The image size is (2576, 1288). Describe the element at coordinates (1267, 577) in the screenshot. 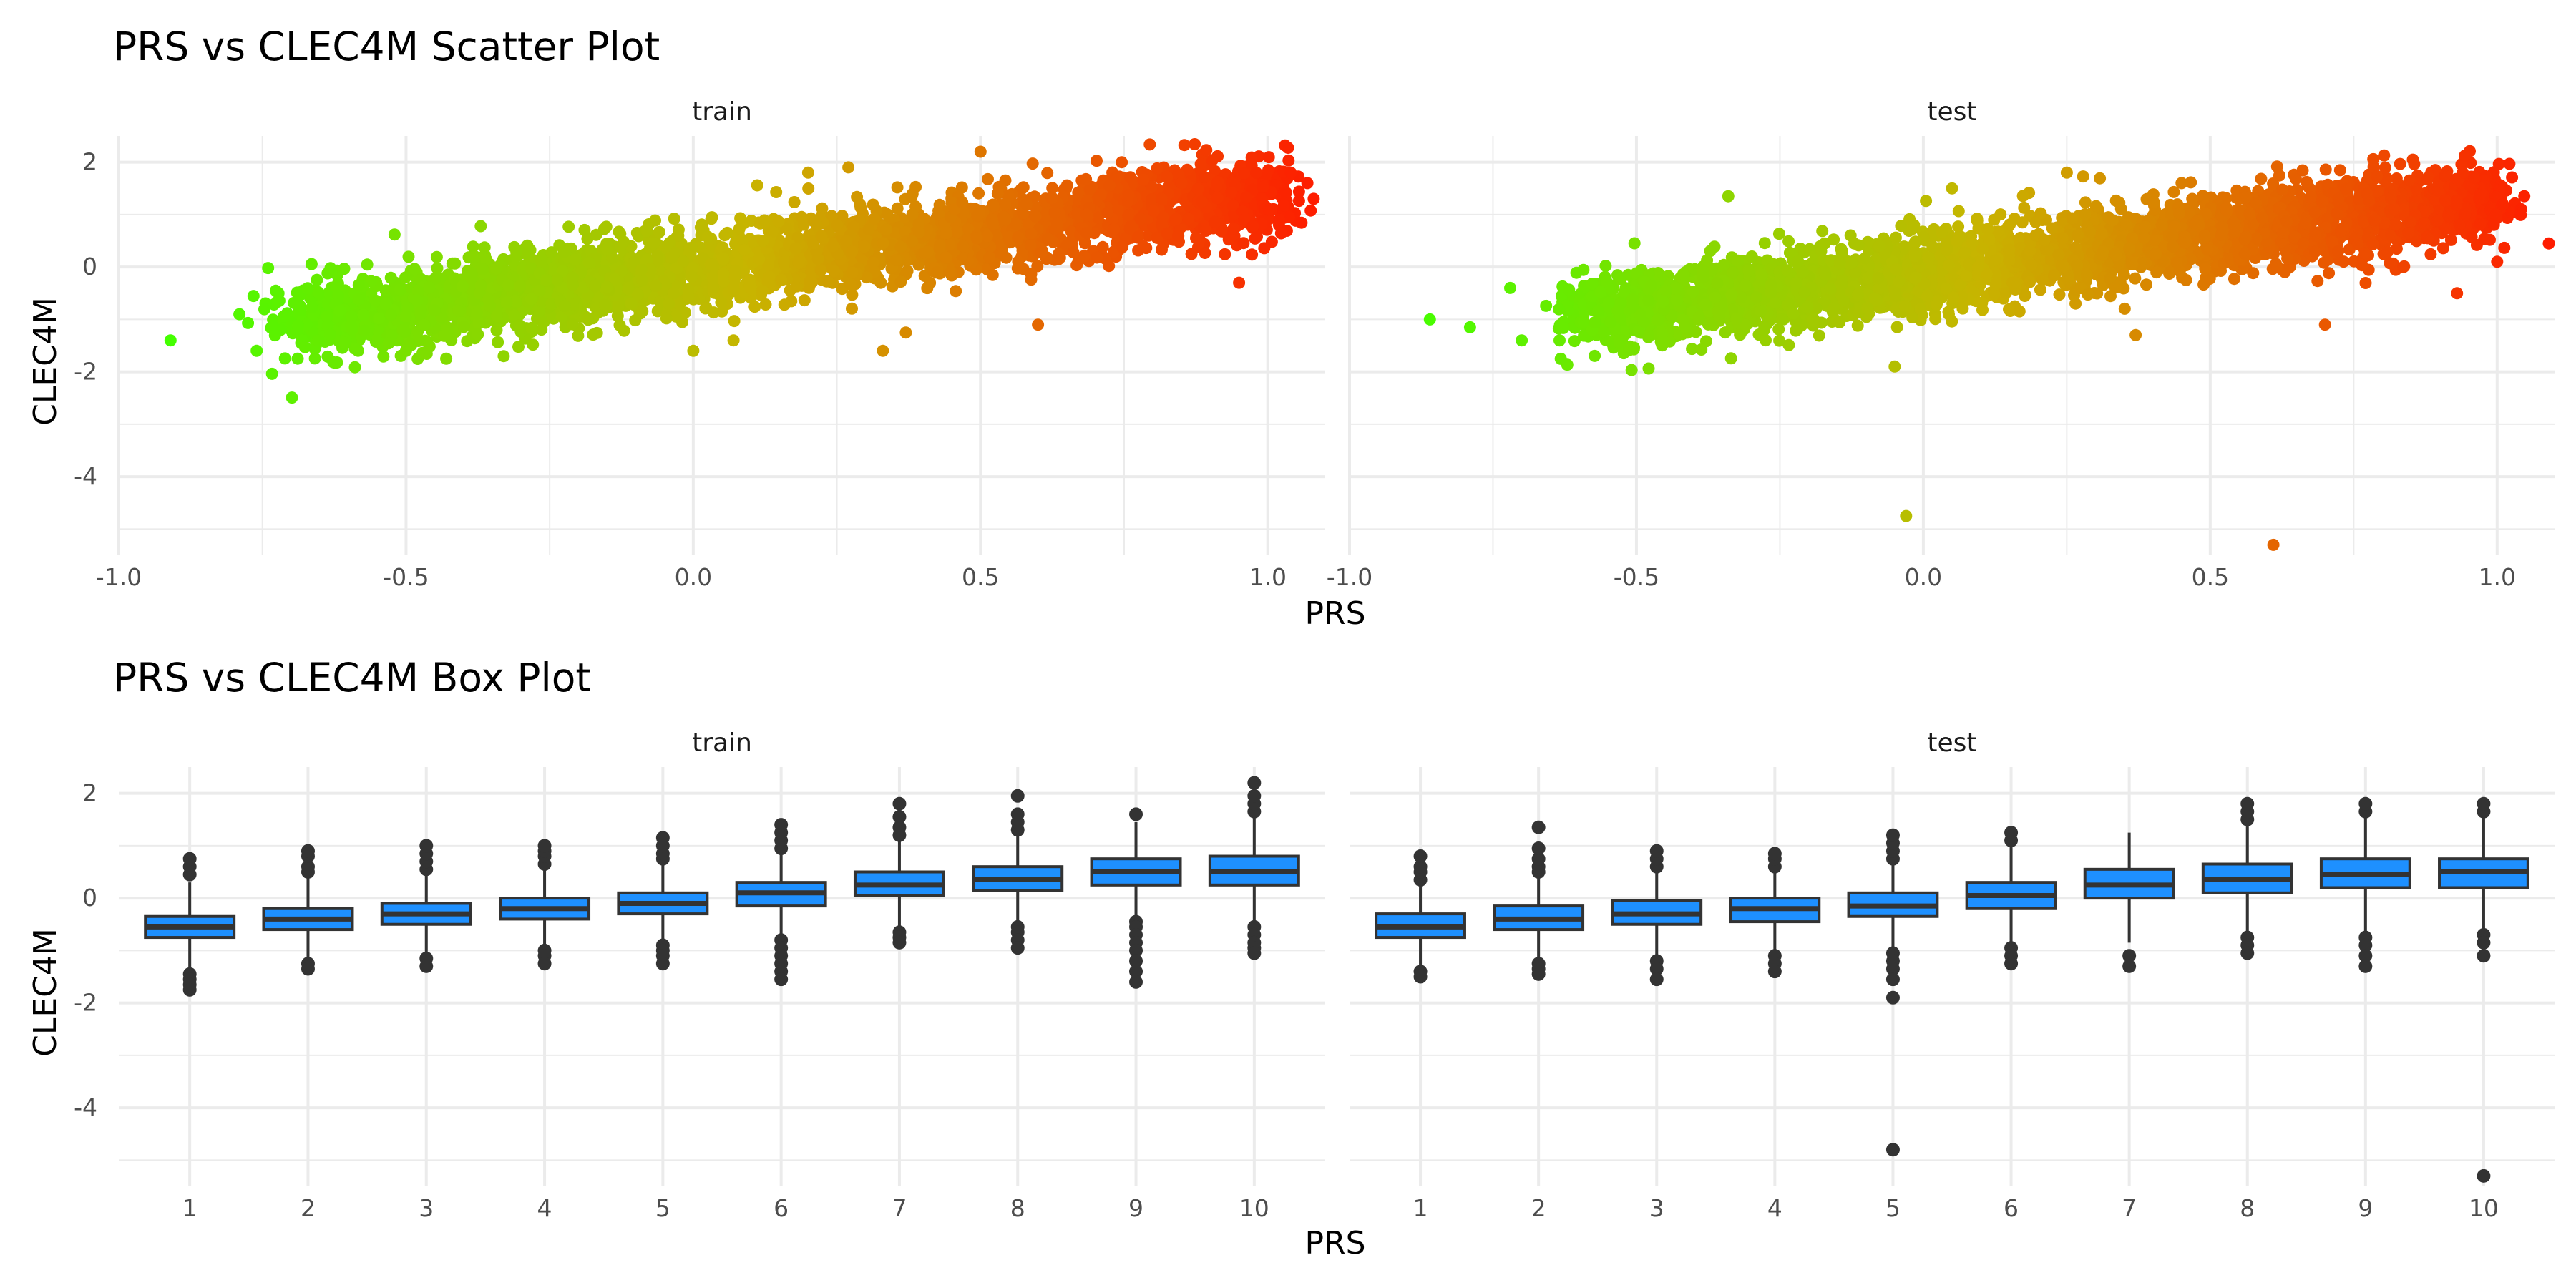

I see `x-tick-label: 1.0` at that location.